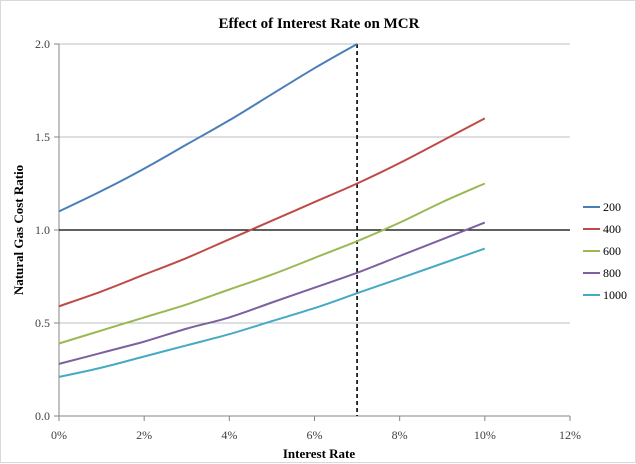 Image resolution: width=636 pixels, height=464 pixels. What do you see at coordinates (42, 137) in the screenshot?
I see `y-tick-label: 1.5` at bounding box center [42, 137].